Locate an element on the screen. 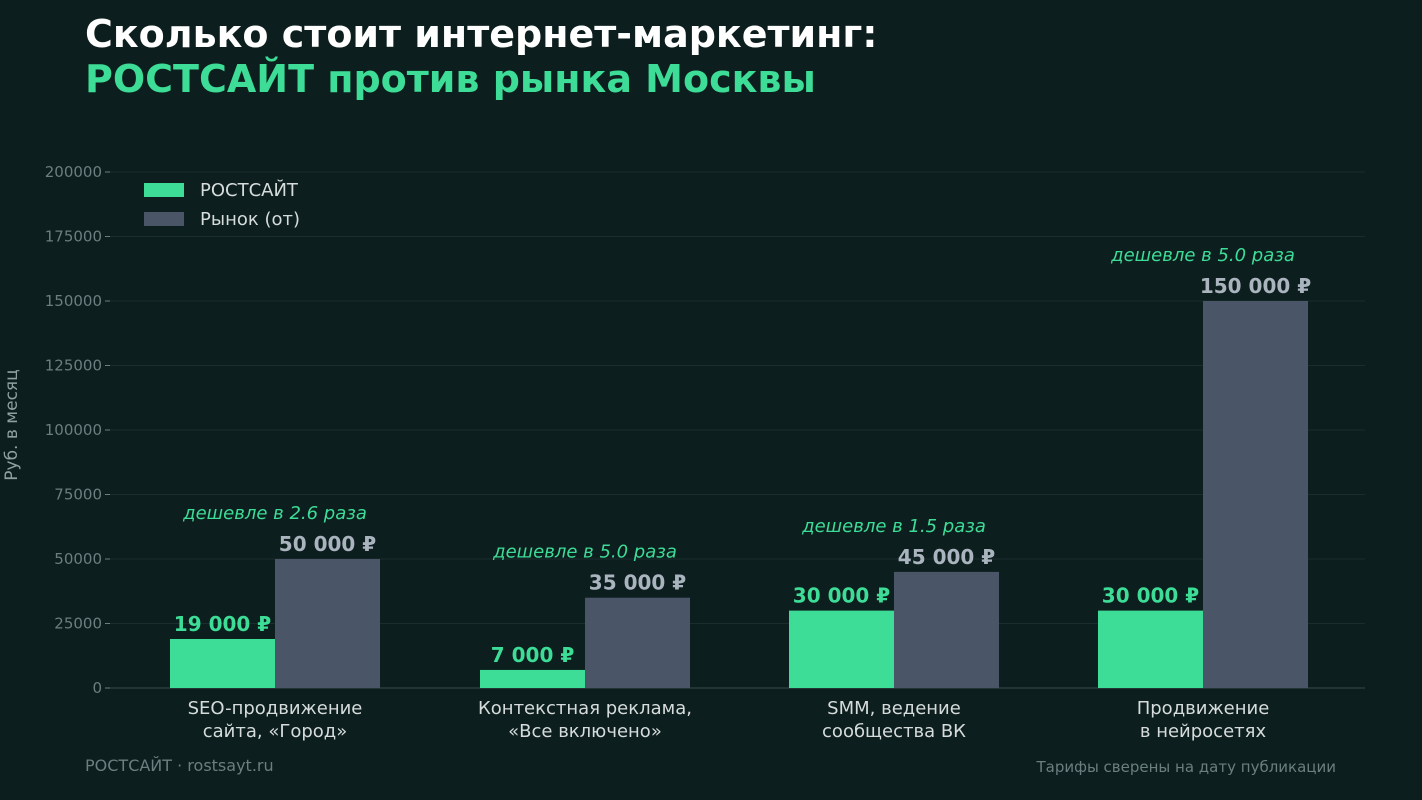 Image resolution: width=1422 pixels, height=800 pixels. x-category-label: SMM, ведение is located at coordinates (894, 708).